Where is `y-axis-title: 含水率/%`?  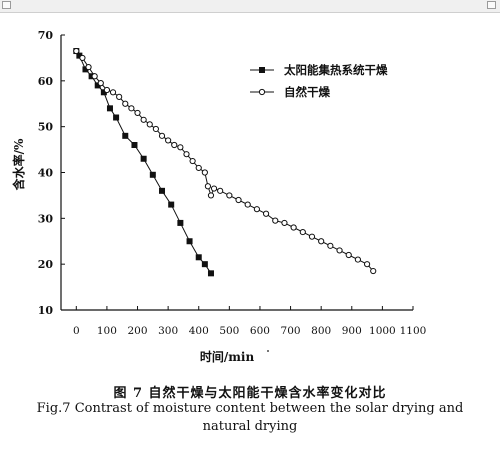 y-axis-title: 含水率/% is located at coordinates (18, 164).